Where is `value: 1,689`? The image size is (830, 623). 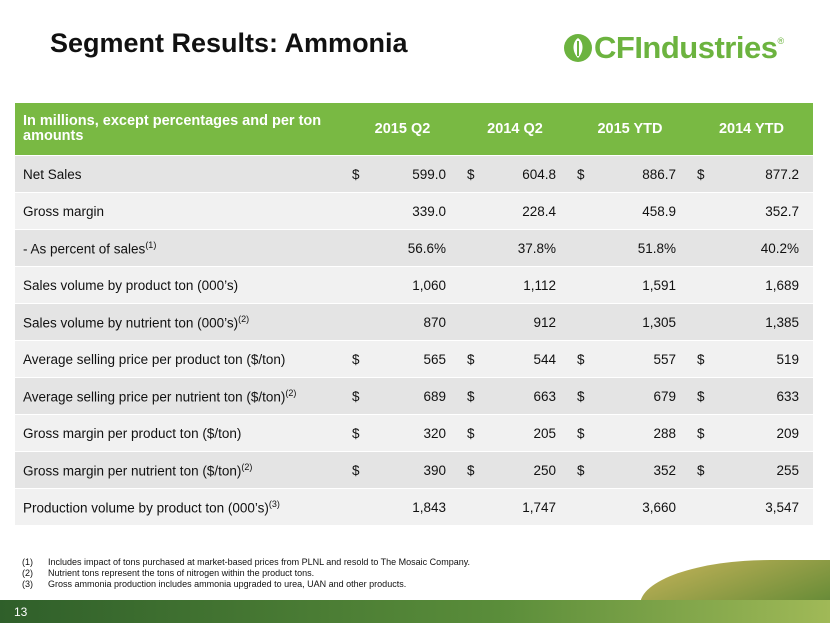
value: 1,689 is located at coordinates (762, 285).